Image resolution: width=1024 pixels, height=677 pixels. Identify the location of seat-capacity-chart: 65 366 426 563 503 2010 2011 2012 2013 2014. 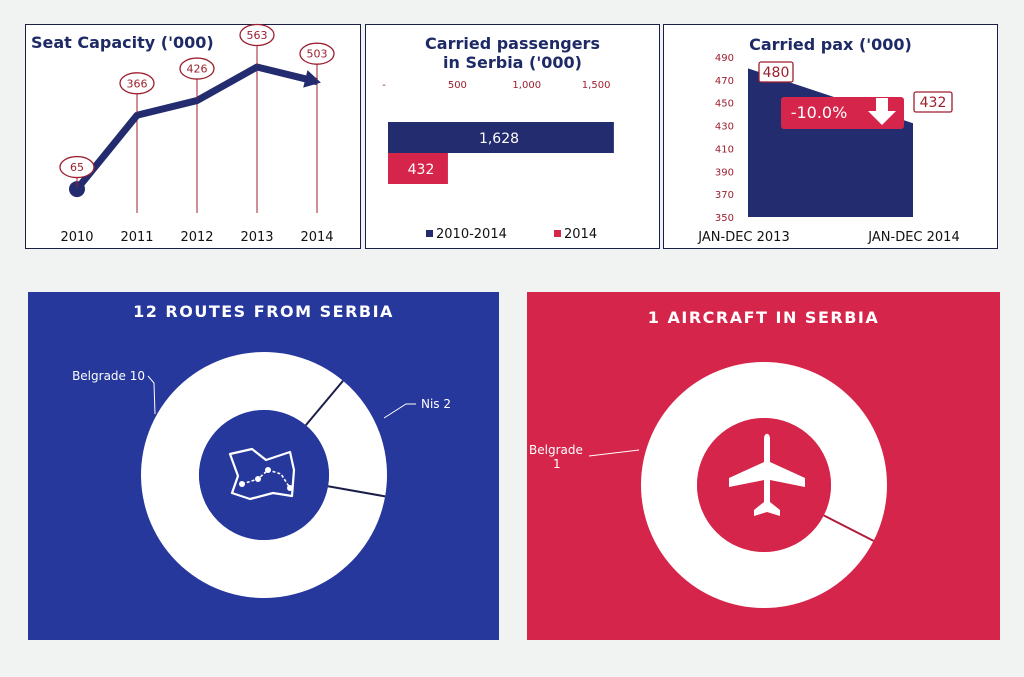
(197, 134).